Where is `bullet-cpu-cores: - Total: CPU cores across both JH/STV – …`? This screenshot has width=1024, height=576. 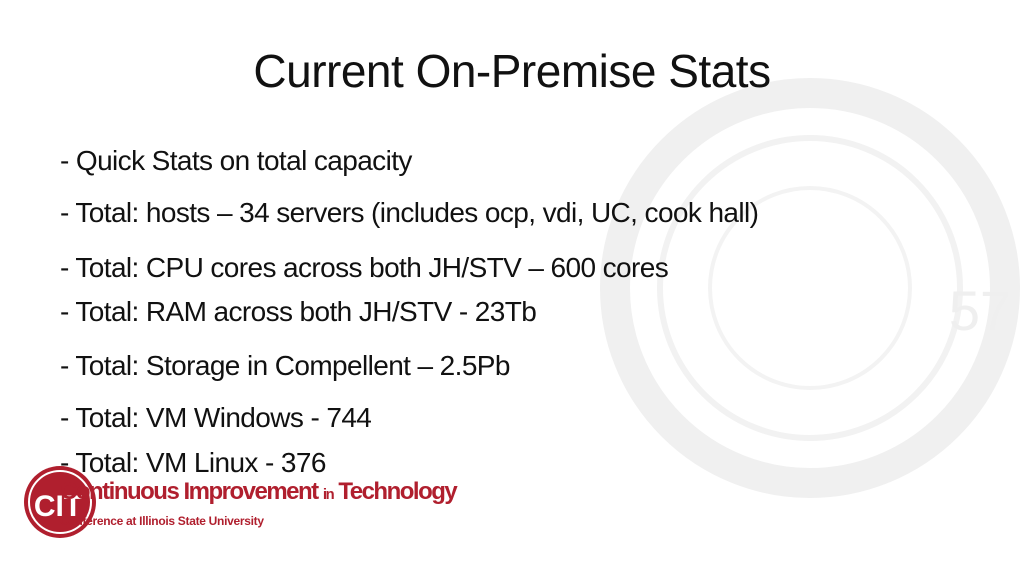
bullet-cpu-cores: - Total: CPU cores across both JH/STV – … is located at coordinates (364, 267).